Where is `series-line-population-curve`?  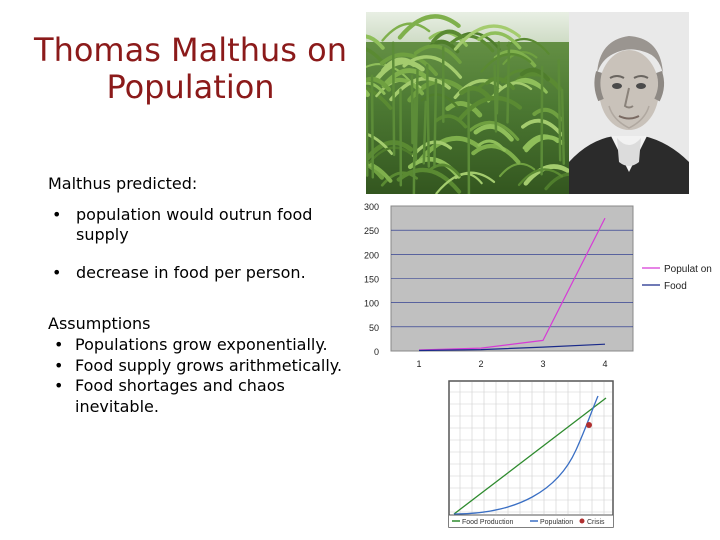 series-line-population-curve is located at coordinates (526, 455).